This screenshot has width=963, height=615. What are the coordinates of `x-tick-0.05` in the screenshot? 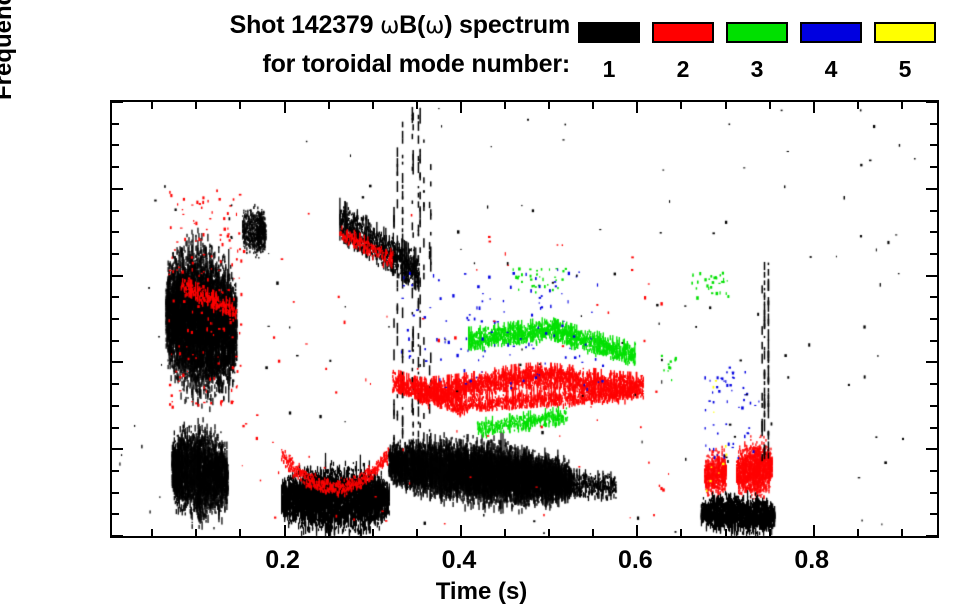 It's located at (152, 532).